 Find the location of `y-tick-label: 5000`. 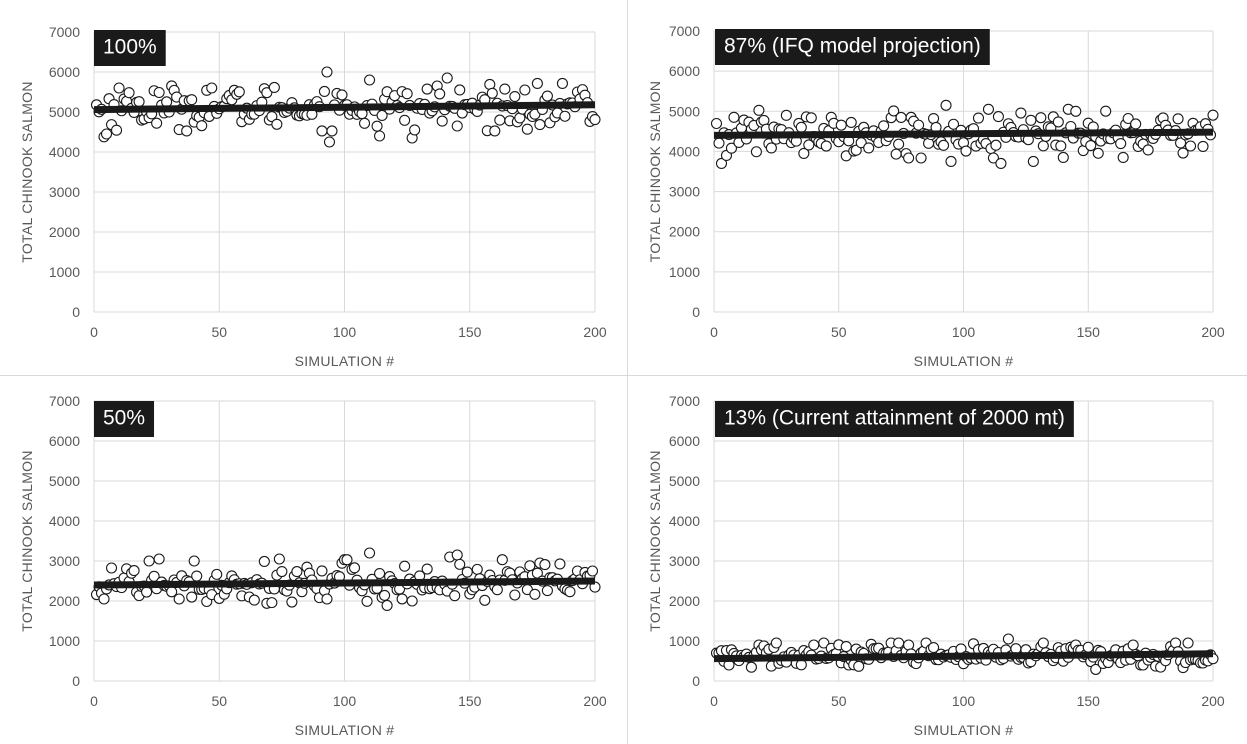

y-tick-label: 5000 is located at coordinates (64, 481).